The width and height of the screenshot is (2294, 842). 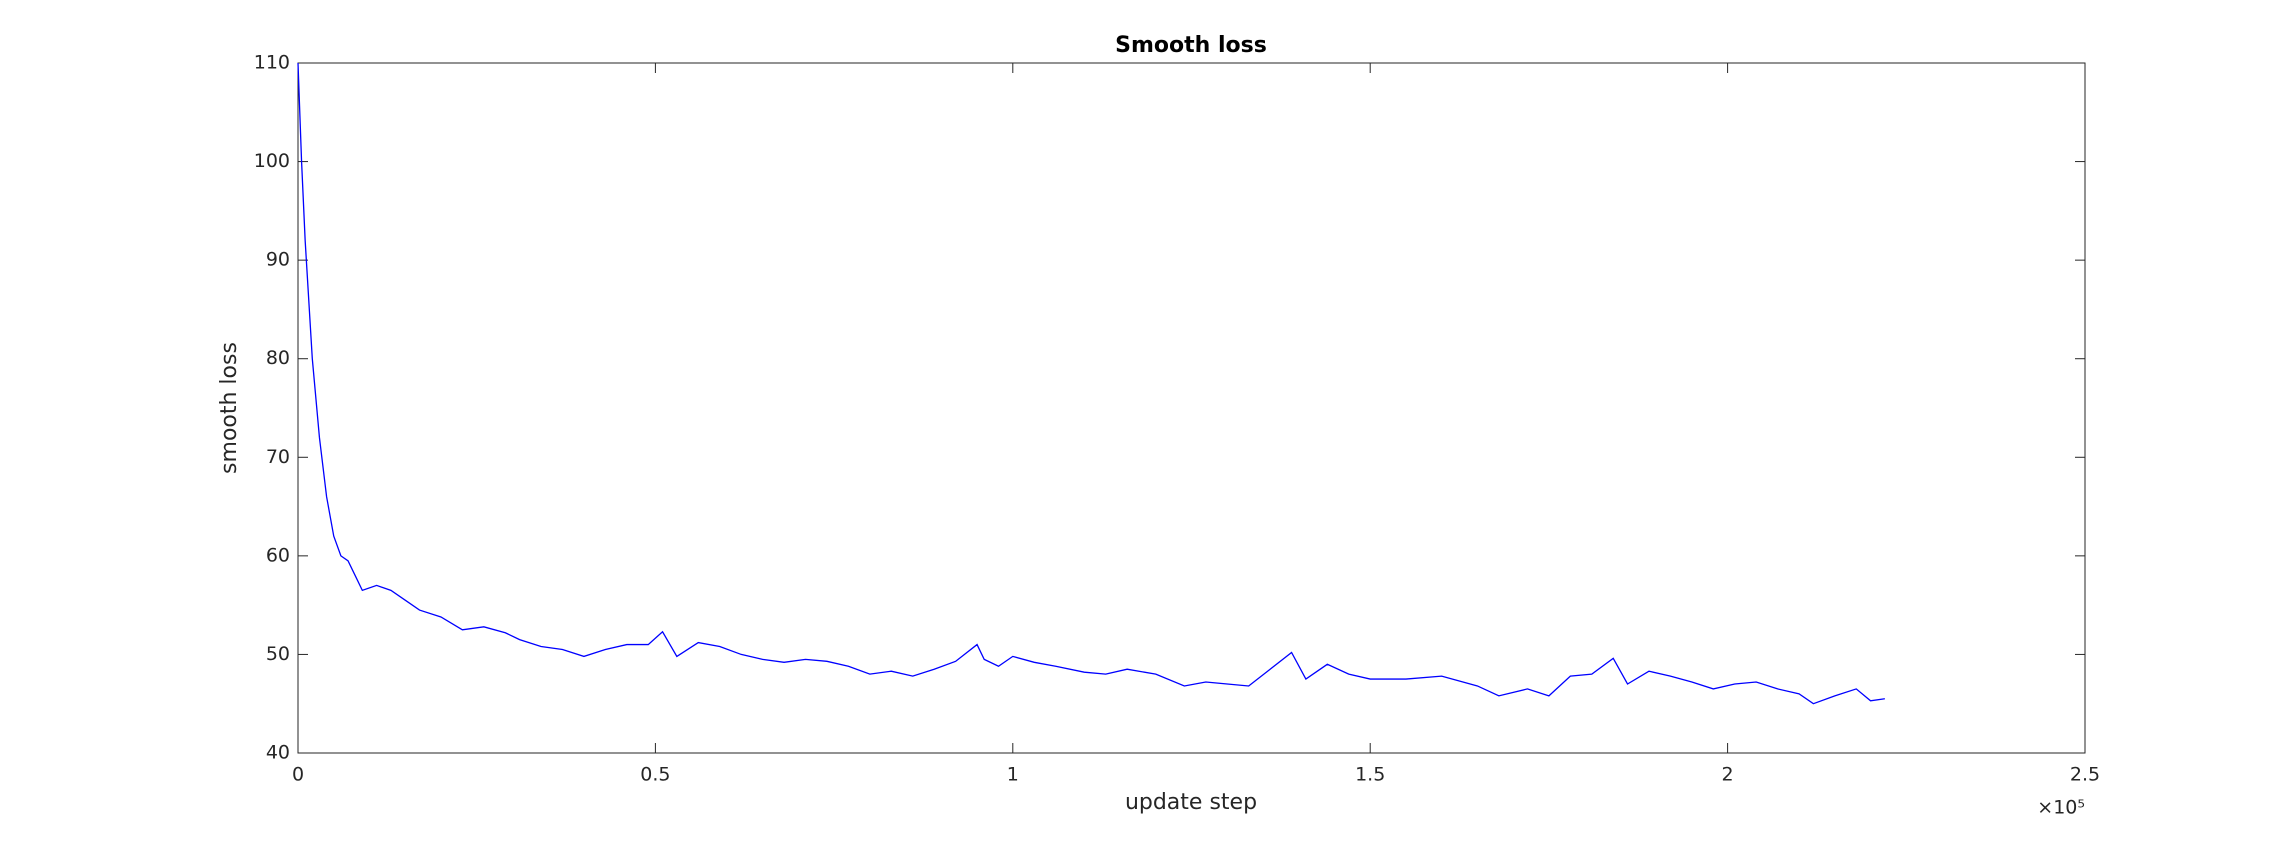 What do you see at coordinates (272, 161) in the screenshot?
I see `y-tick-label: 100` at bounding box center [272, 161].